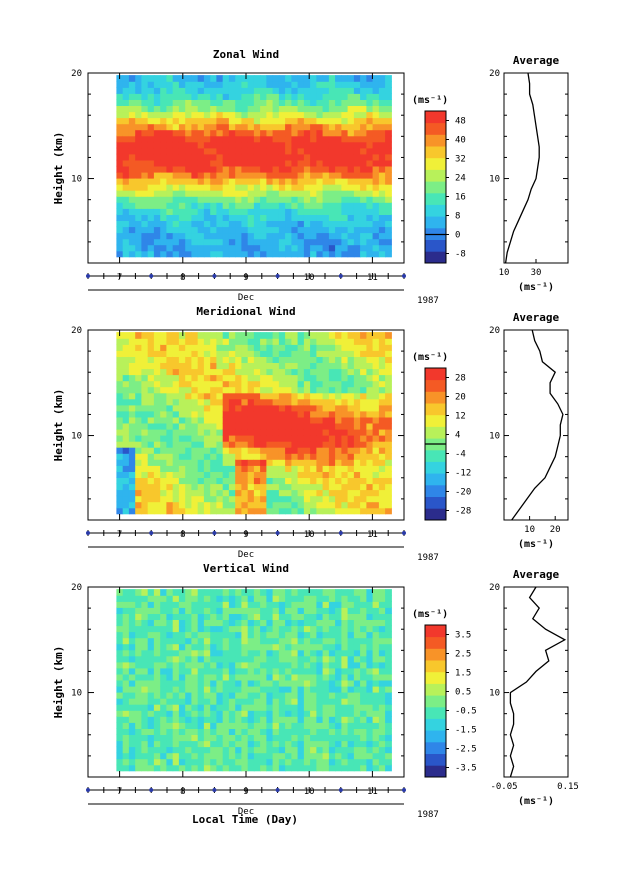 This screenshot has height=876, width=626. What do you see at coordinates (435, 117) in the screenshot?
I see `colorbar-swatch` at bounding box center [435, 117].